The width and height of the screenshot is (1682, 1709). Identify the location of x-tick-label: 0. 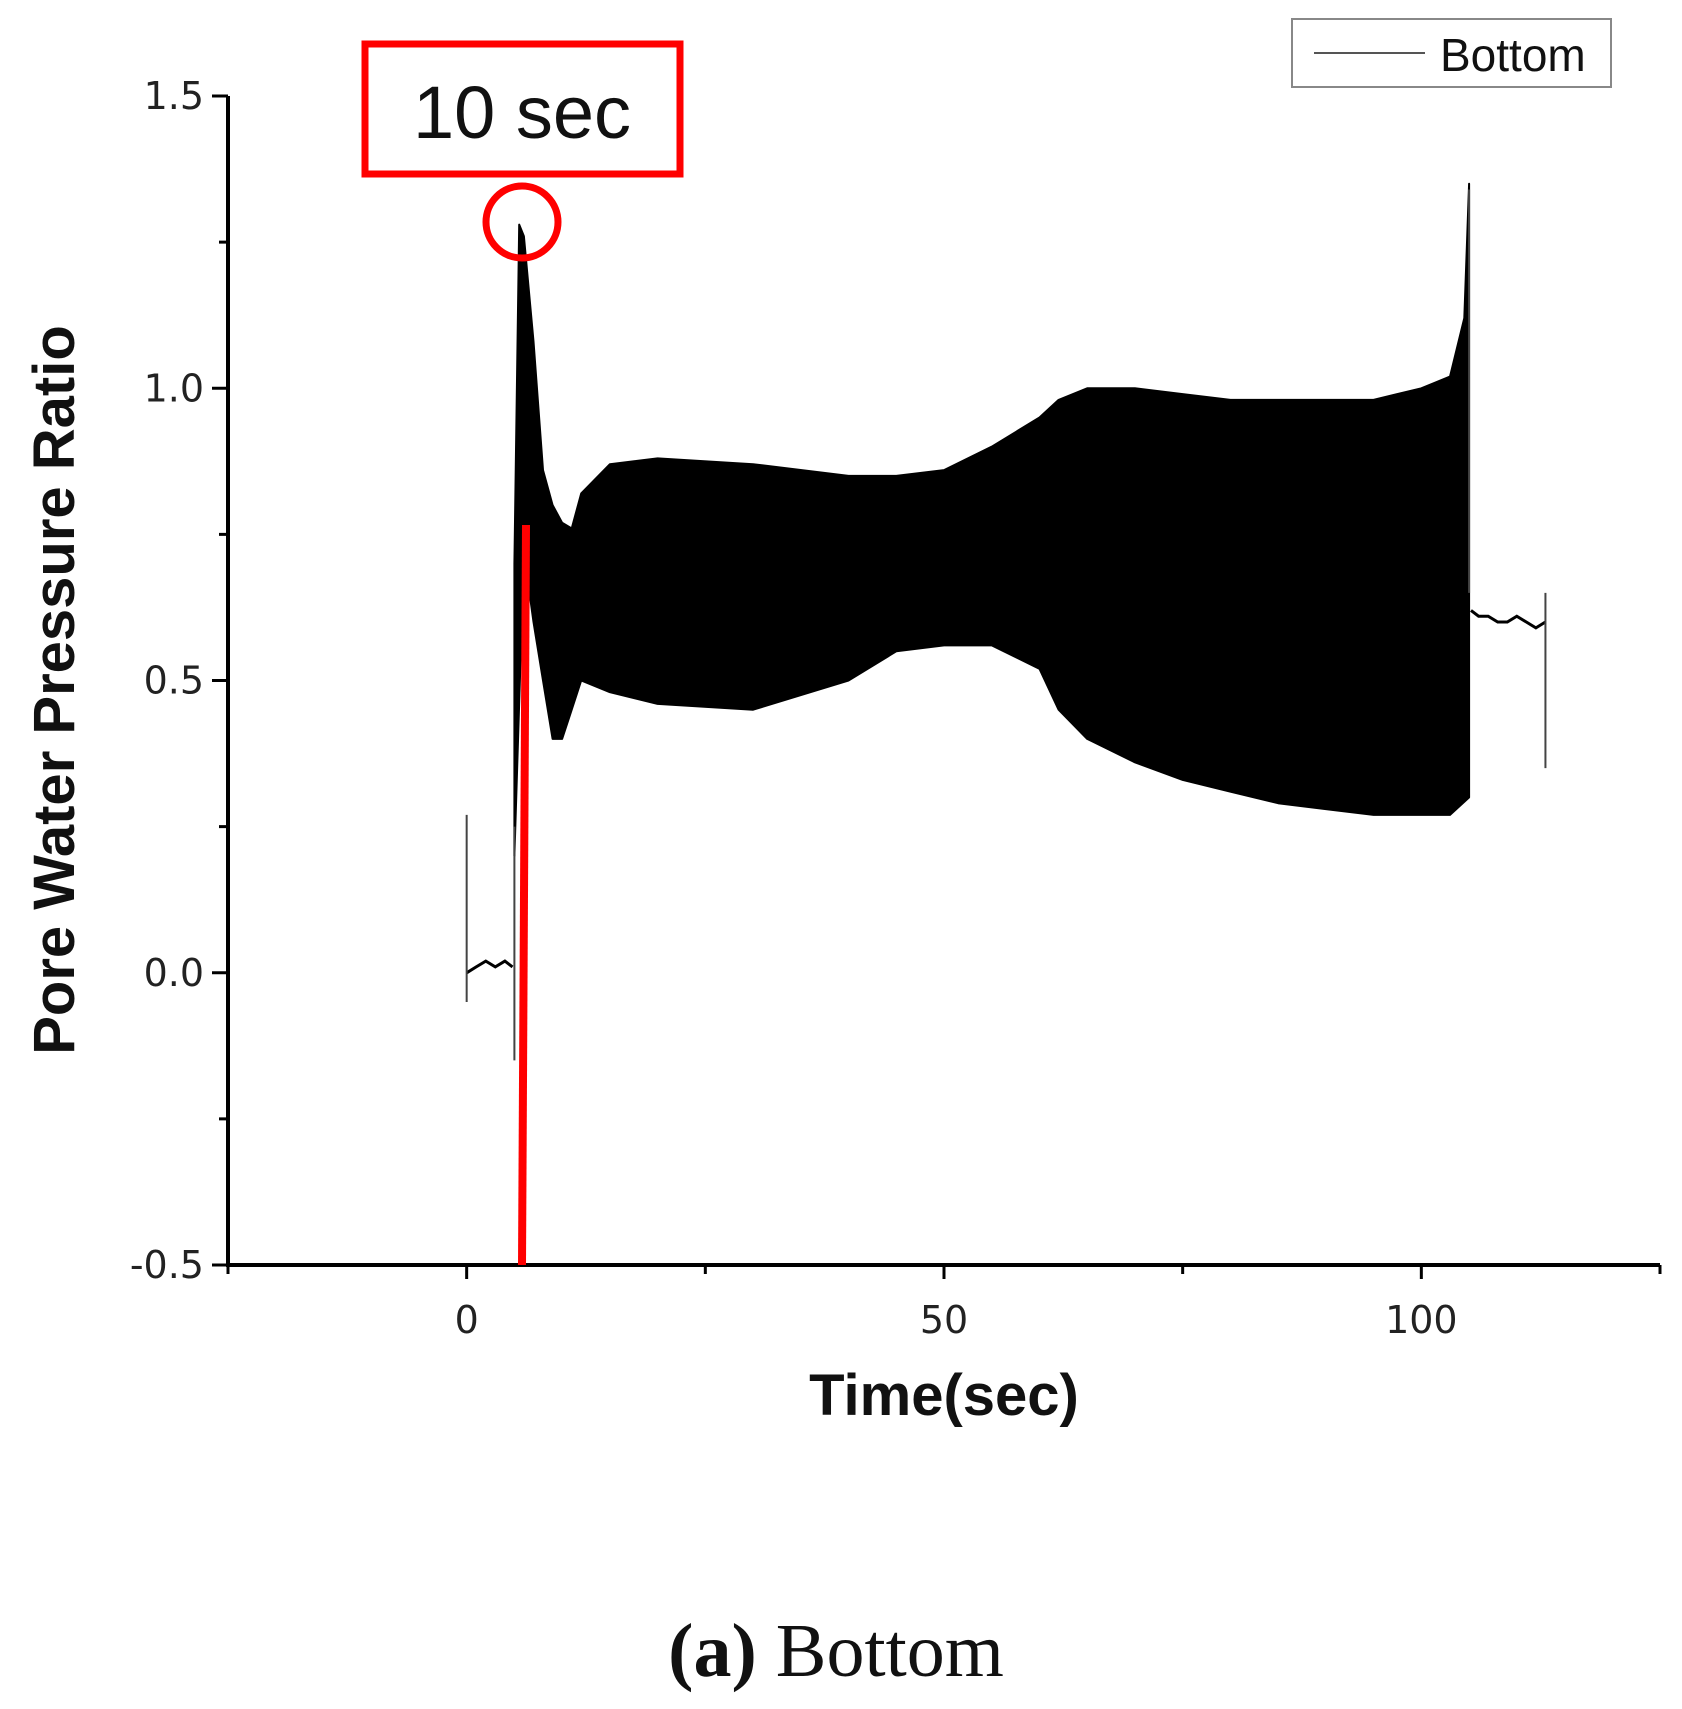
(467, 1320).